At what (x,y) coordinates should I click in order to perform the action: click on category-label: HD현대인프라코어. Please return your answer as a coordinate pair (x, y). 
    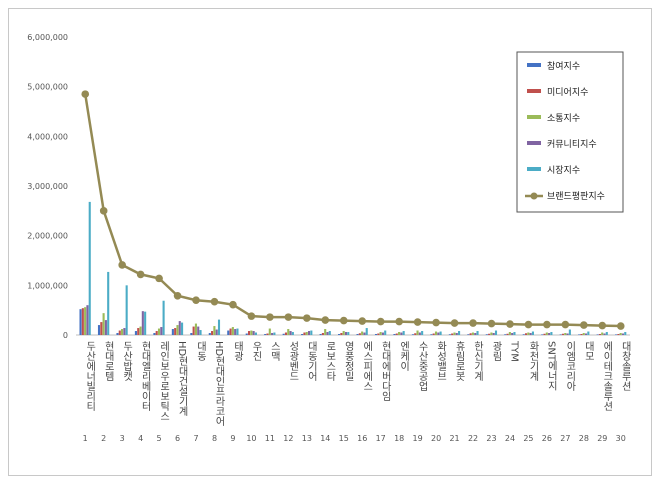
    Looking at the image, I should click on (219, 384).